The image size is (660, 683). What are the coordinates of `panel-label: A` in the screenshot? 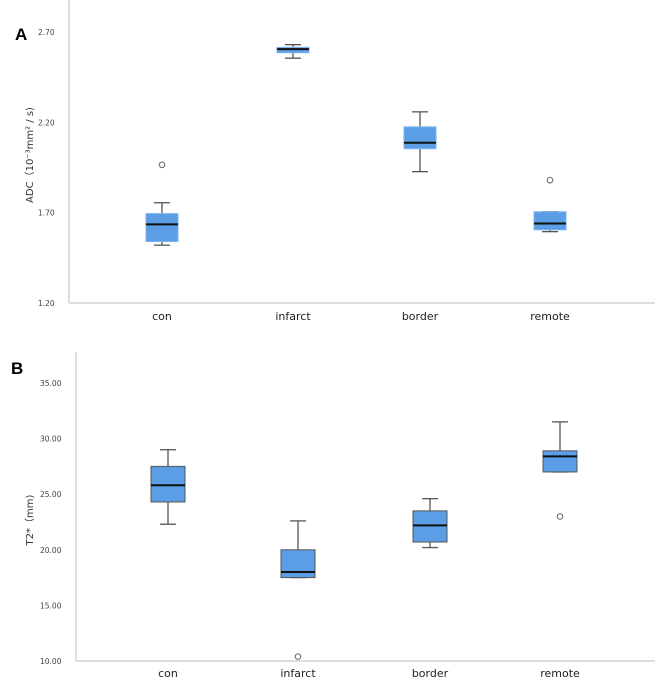 It's located at (21, 34).